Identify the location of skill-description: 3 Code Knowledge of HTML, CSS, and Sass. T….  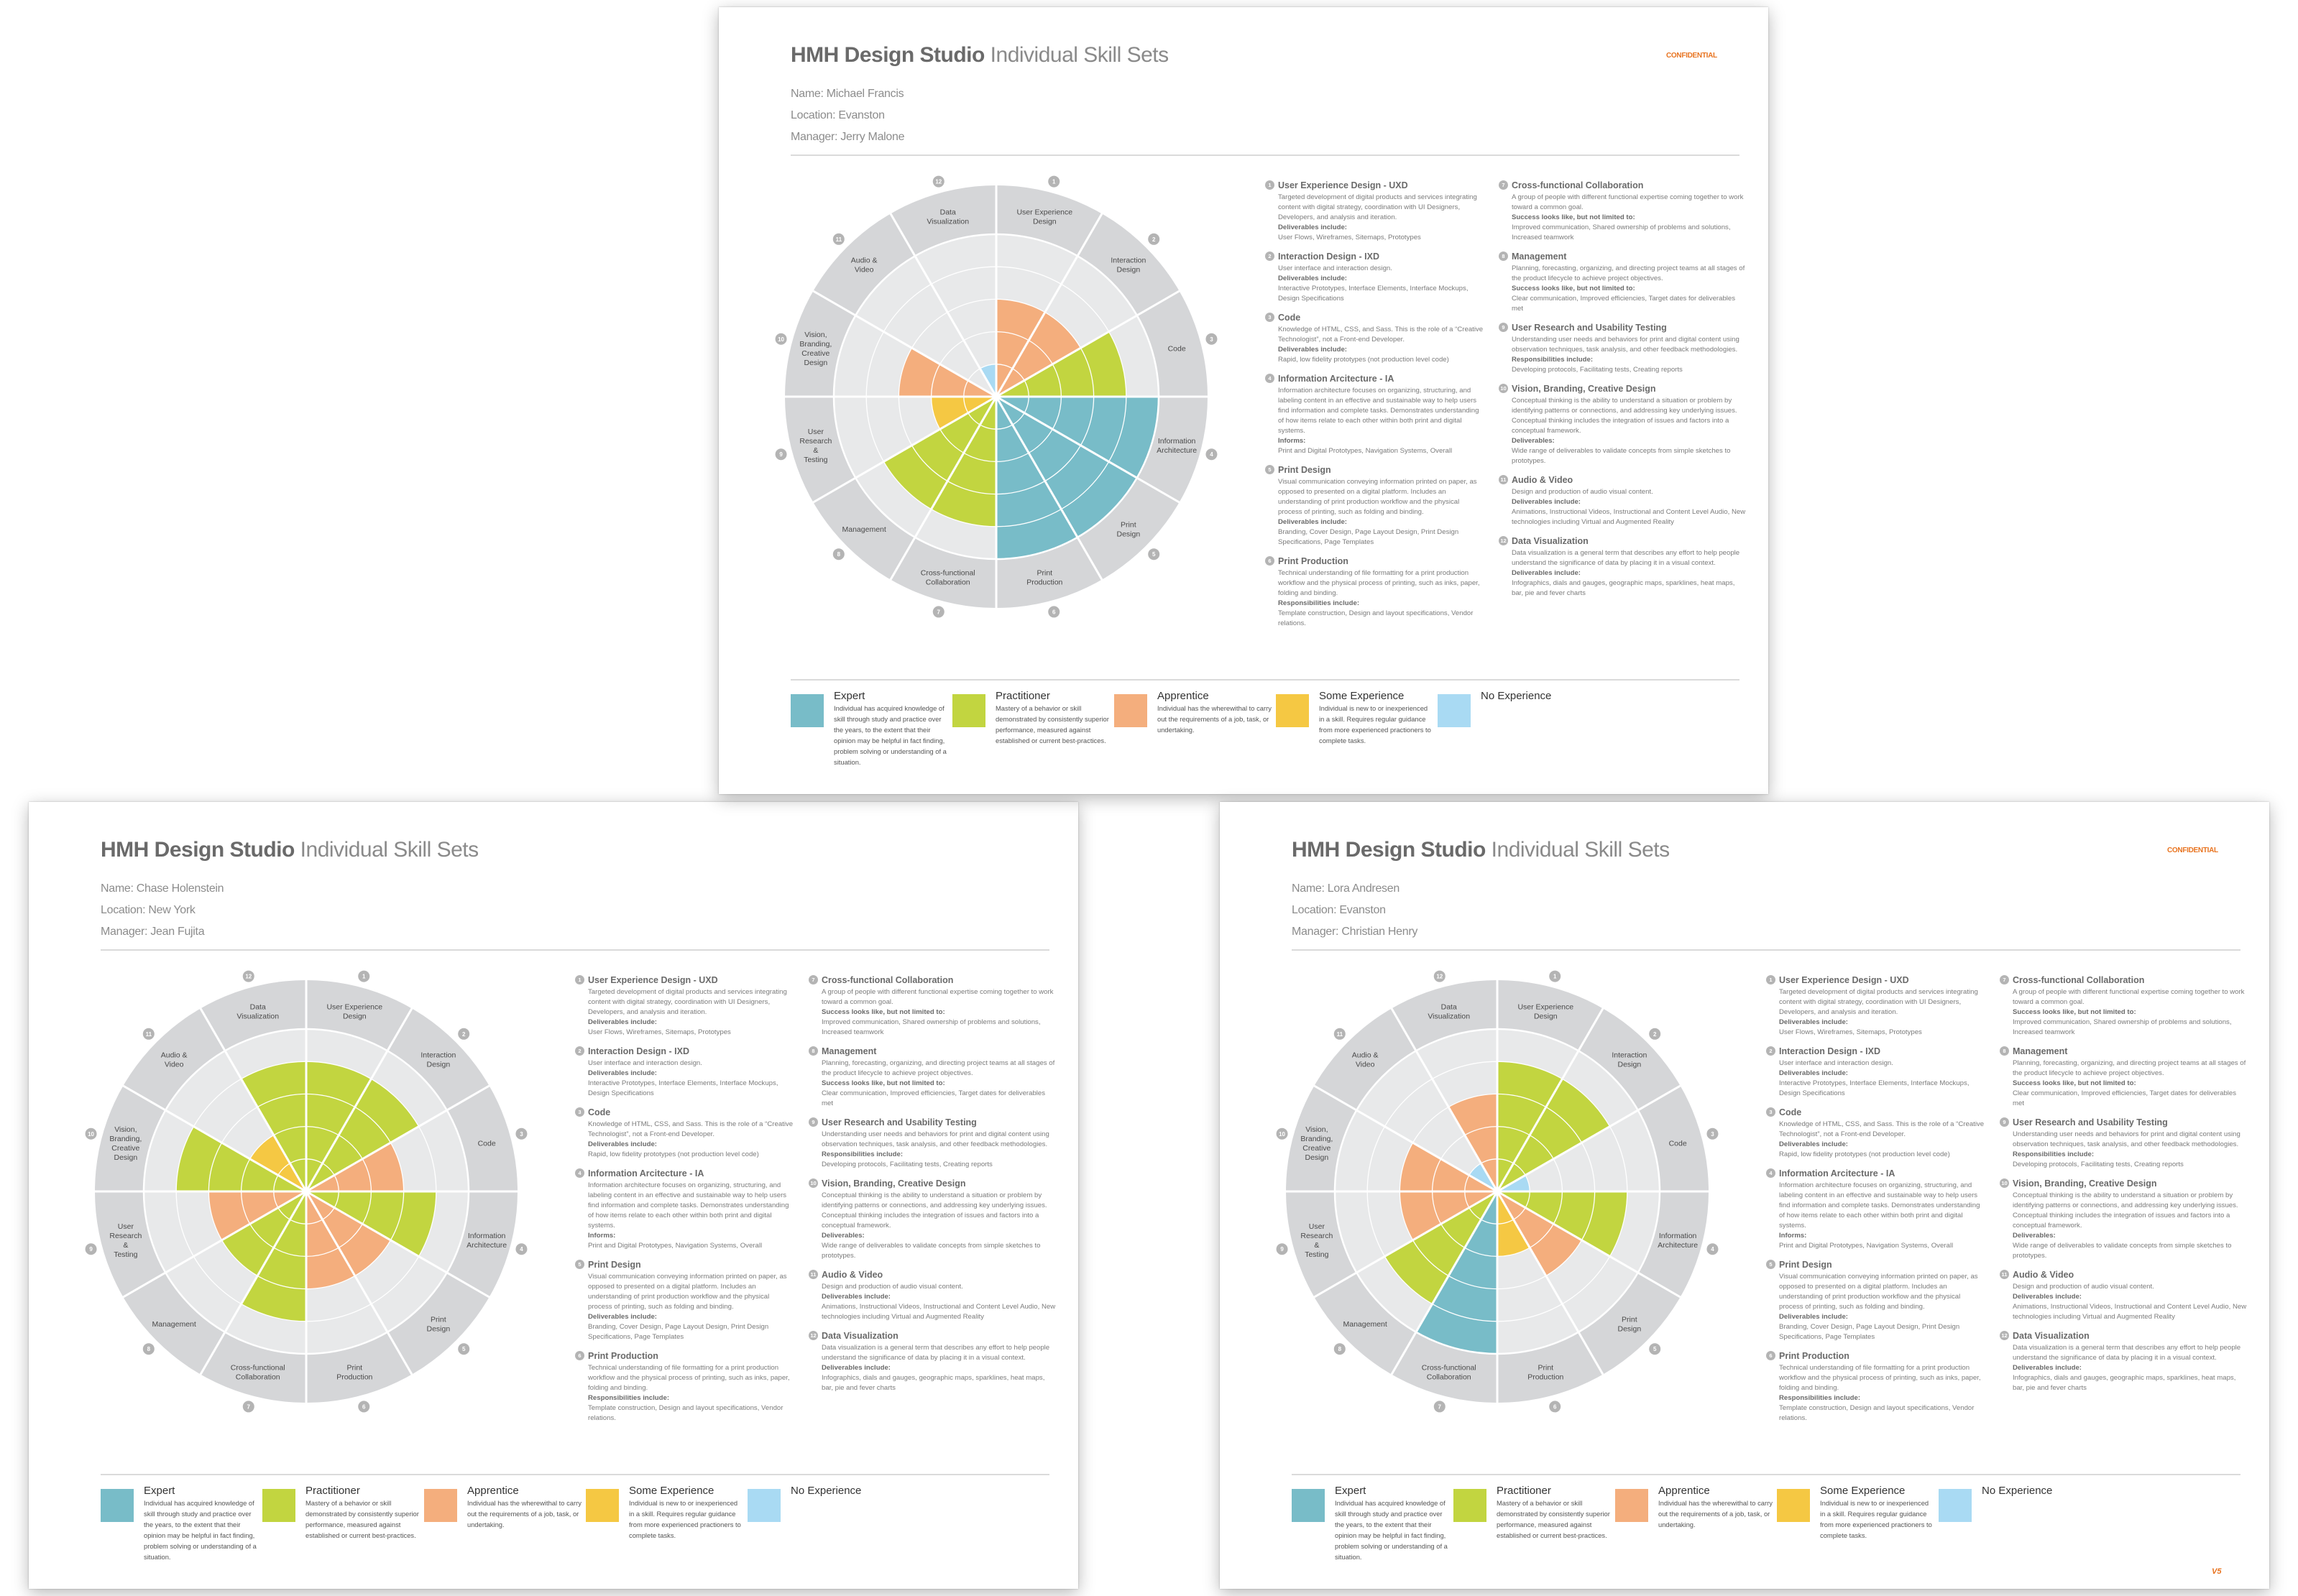
(685, 1133).